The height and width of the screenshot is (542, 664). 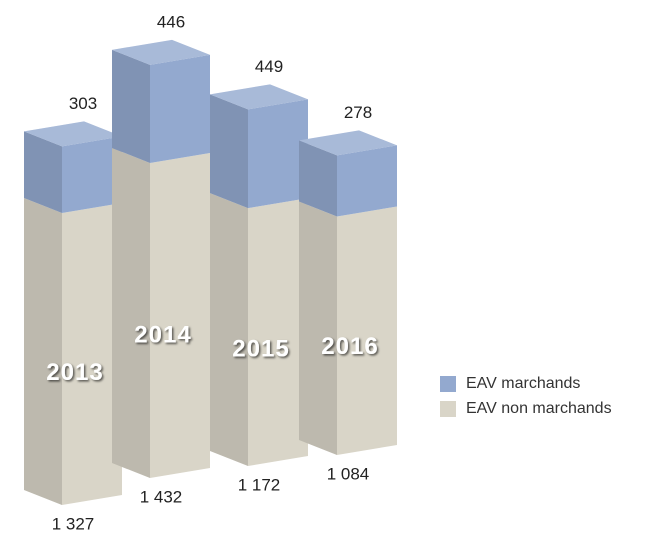 What do you see at coordinates (162, 335) in the screenshot?
I see `category-label: 2014` at bounding box center [162, 335].